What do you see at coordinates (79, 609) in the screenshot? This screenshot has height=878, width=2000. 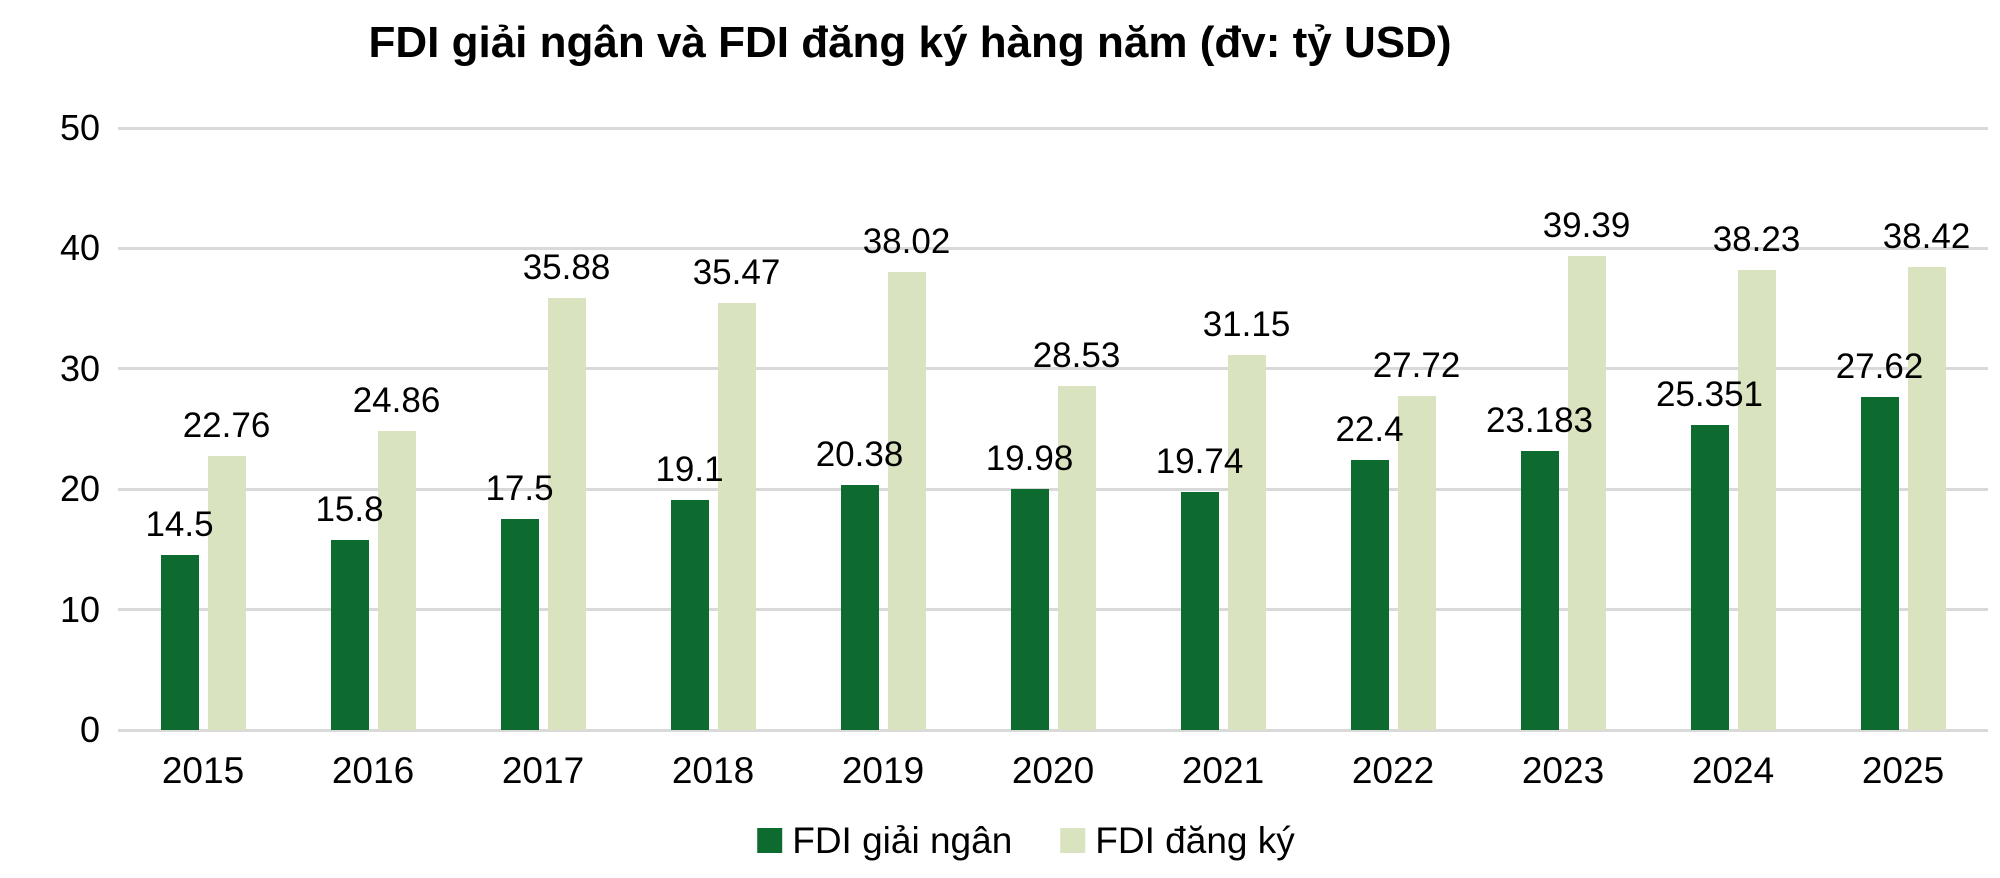 I see `y-tick-label-10: 10` at bounding box center [79, 609].